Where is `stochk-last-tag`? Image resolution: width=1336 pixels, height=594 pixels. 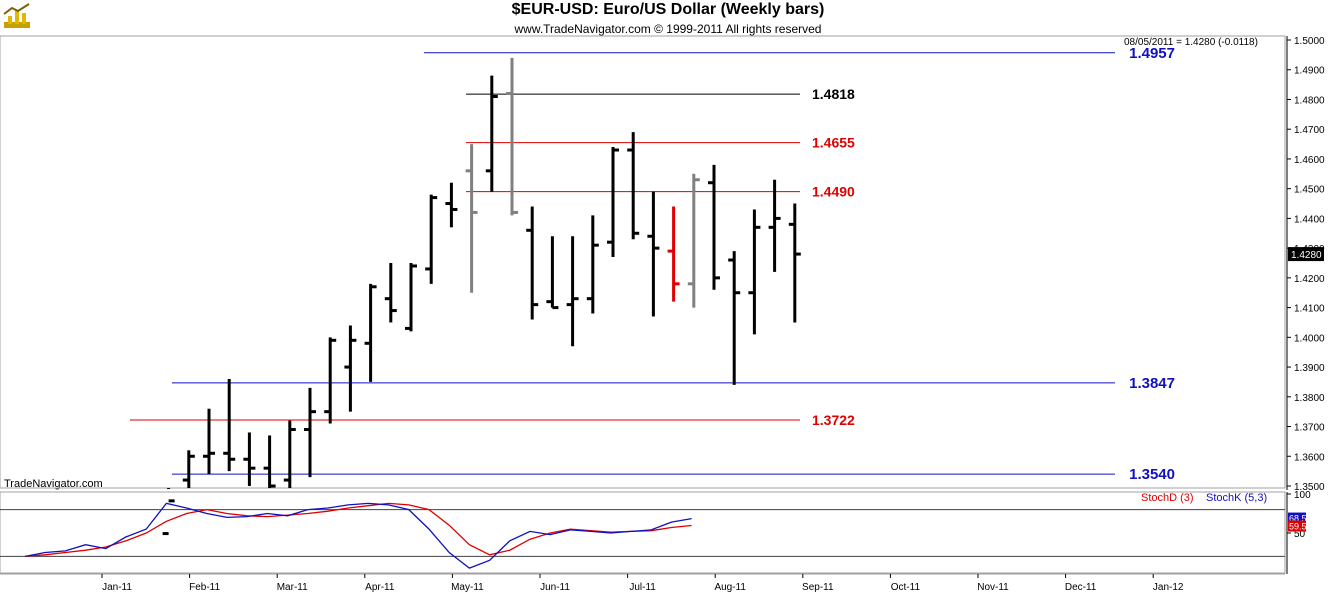 stochk-last-tag is located at coordinates (1297, 518).